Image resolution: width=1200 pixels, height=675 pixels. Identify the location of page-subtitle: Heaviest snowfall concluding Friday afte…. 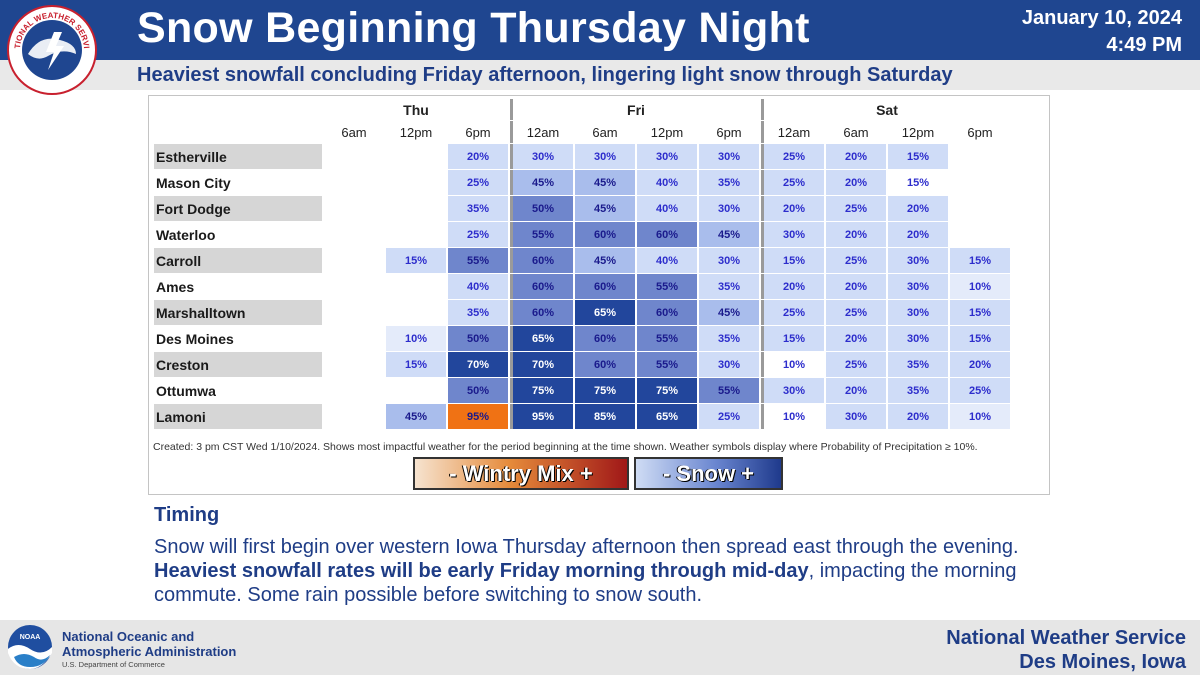
(545, 75).